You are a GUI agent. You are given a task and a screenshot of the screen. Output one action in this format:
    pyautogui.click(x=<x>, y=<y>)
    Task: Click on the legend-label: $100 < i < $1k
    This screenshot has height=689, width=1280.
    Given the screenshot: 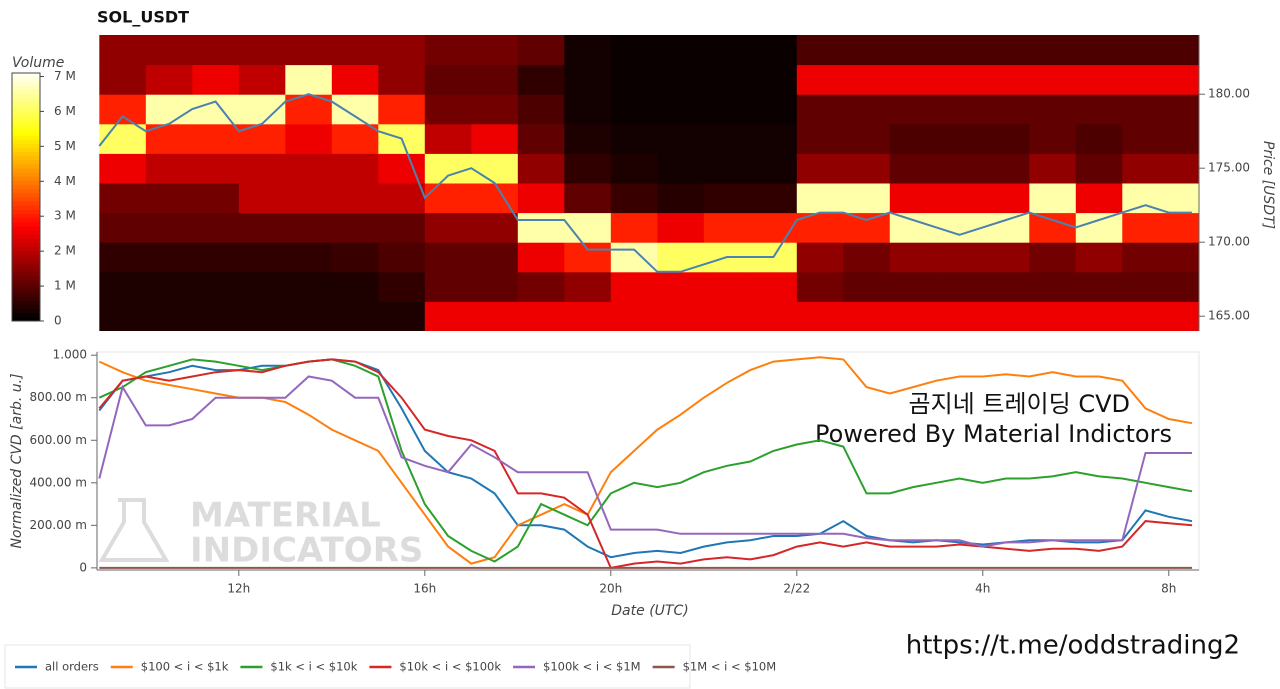 What is the action you would take?
    pyautogui.click(x=185, y=667)
    